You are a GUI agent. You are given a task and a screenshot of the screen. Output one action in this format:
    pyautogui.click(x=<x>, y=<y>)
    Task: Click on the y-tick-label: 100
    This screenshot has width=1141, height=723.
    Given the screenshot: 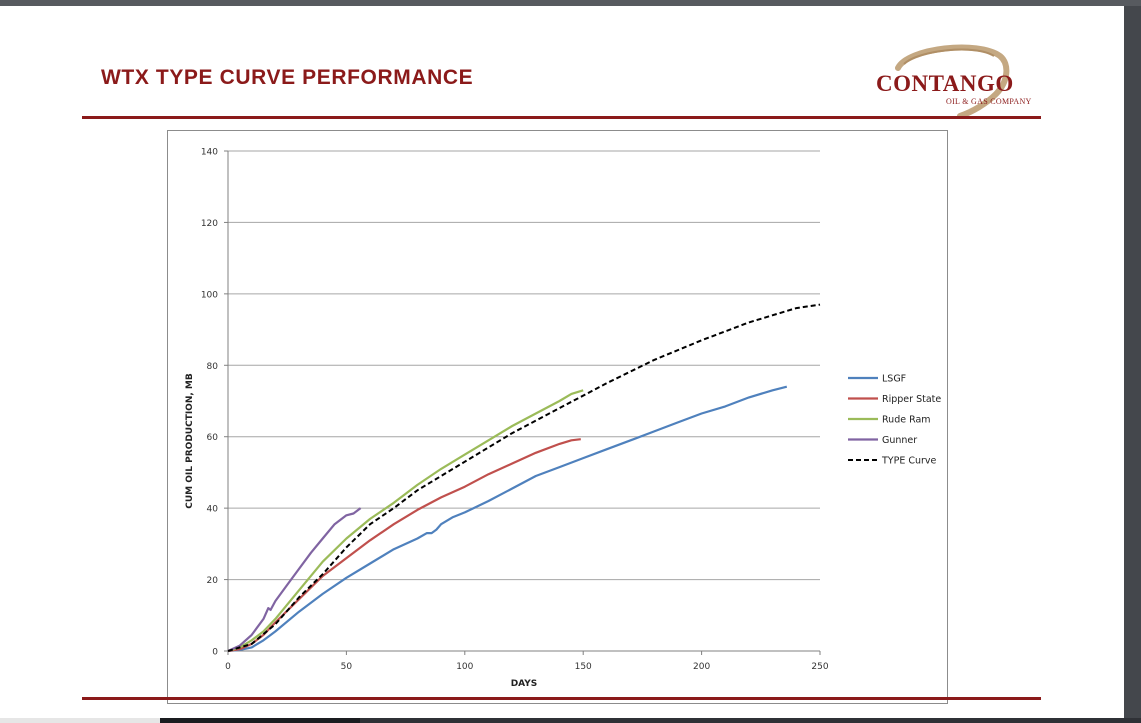 What is the action you would take?
    pyautogui.click(x=209, y=295)
    